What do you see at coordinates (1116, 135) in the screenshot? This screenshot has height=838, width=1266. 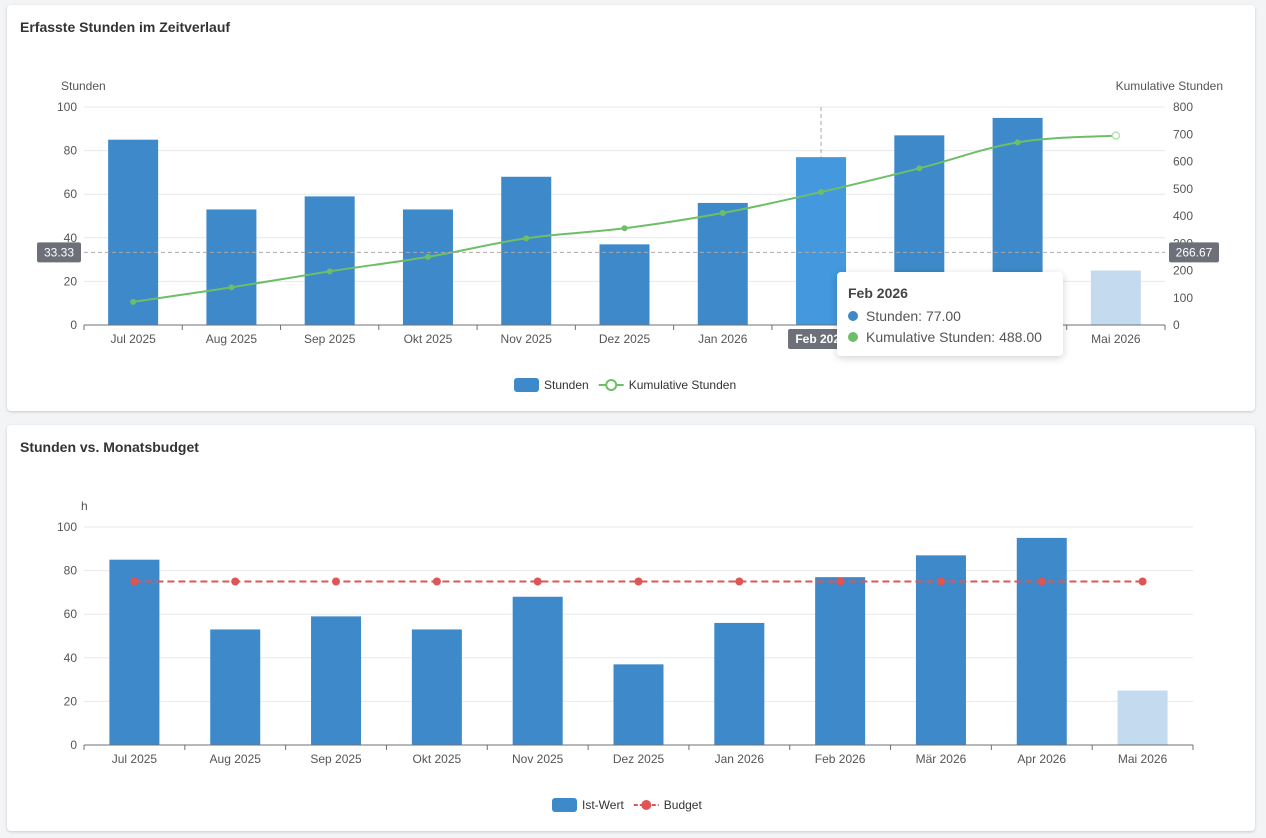 I see `cumulative-point-mai-2026` at bounding box center [1116, 135].